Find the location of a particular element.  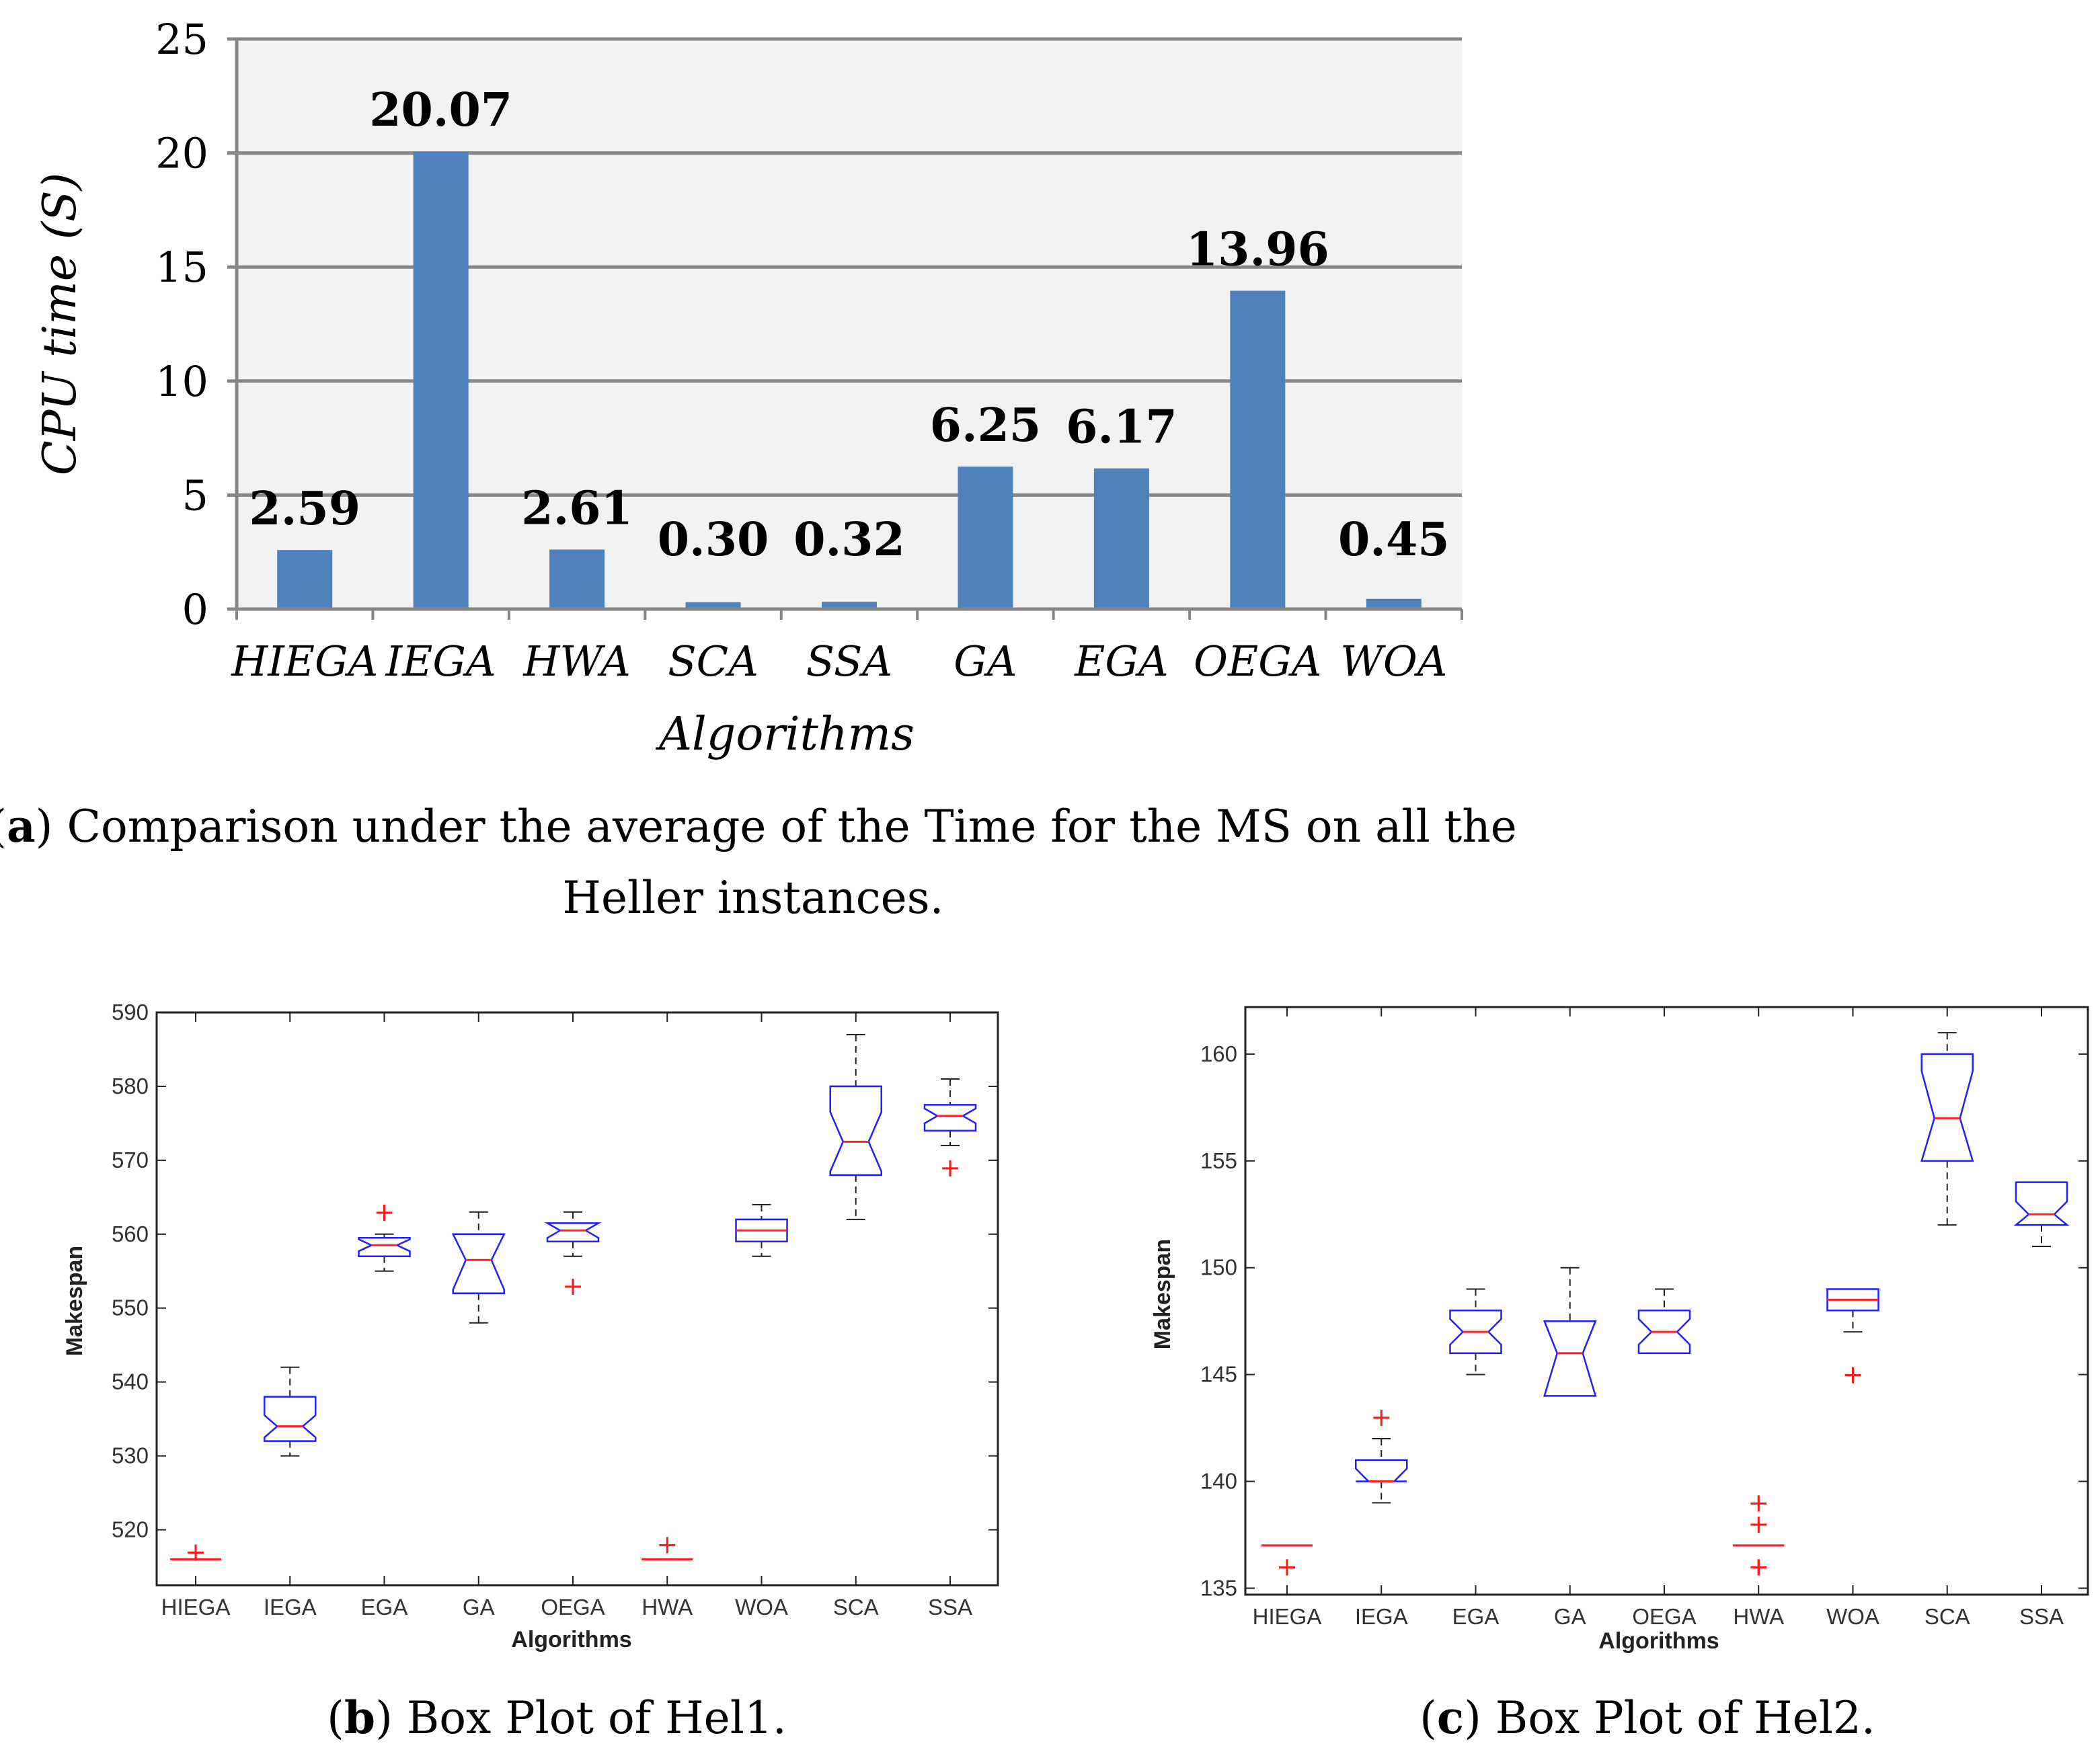

bar-chart-y-tick-label: 0 is located at coordinates (195, 609).